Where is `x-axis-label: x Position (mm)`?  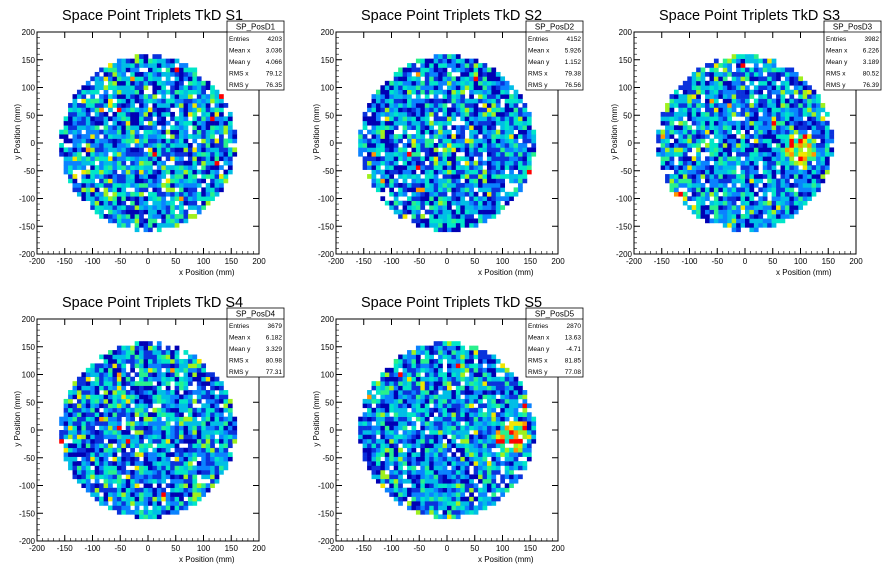 x-axis-label: x Position (mm) is located at coordinates (804, 272).